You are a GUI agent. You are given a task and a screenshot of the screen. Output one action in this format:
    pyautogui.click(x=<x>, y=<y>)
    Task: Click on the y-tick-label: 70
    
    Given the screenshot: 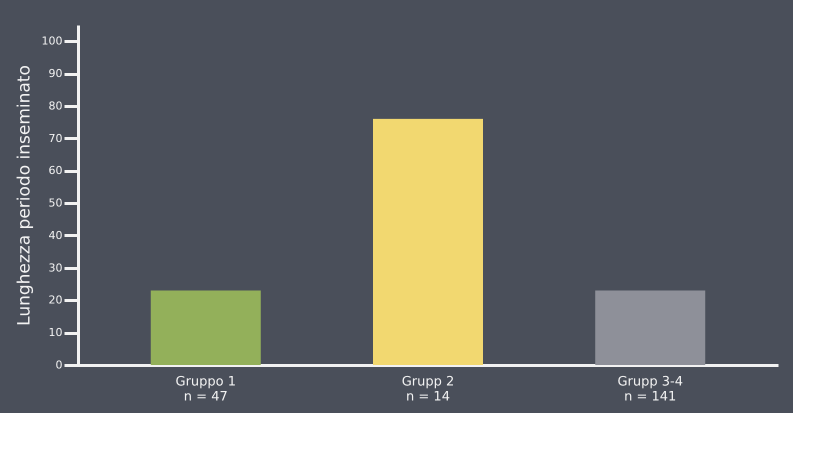 What is the action you would take?
    pyautogui.click(x=55, y=138)
    